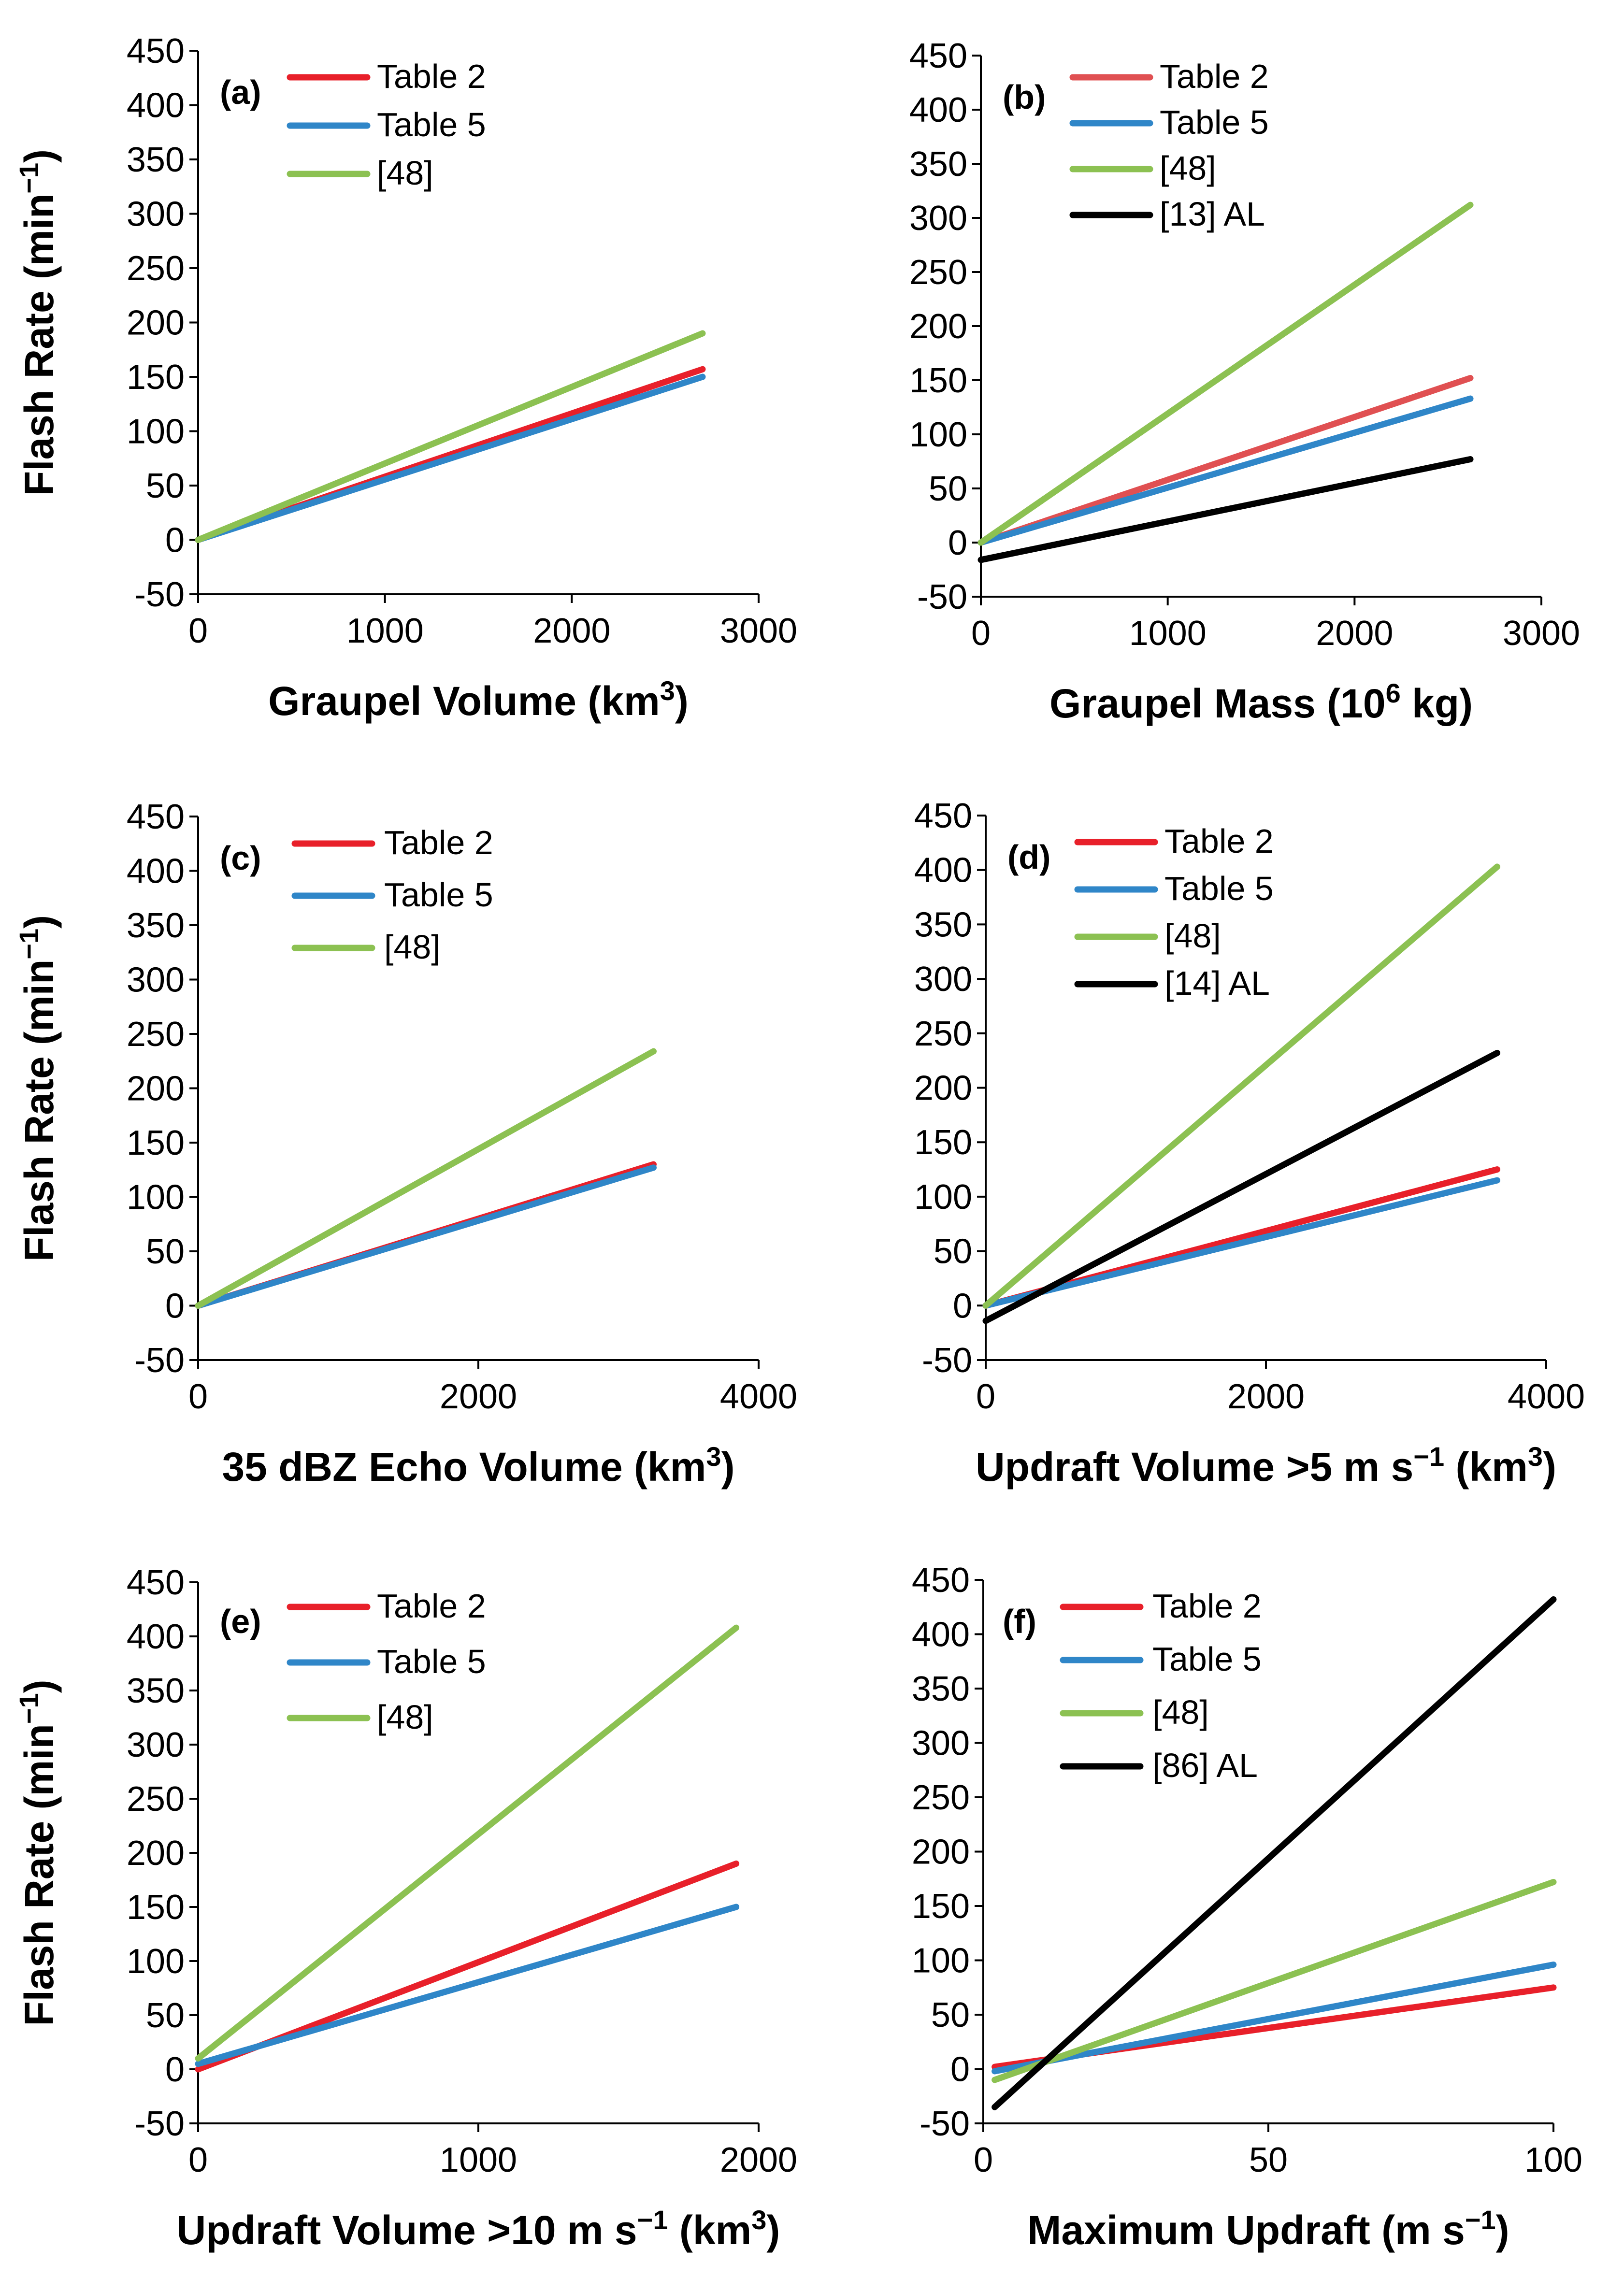  I want to click on panel-a-ytick-label: 450, so click(156, 52).